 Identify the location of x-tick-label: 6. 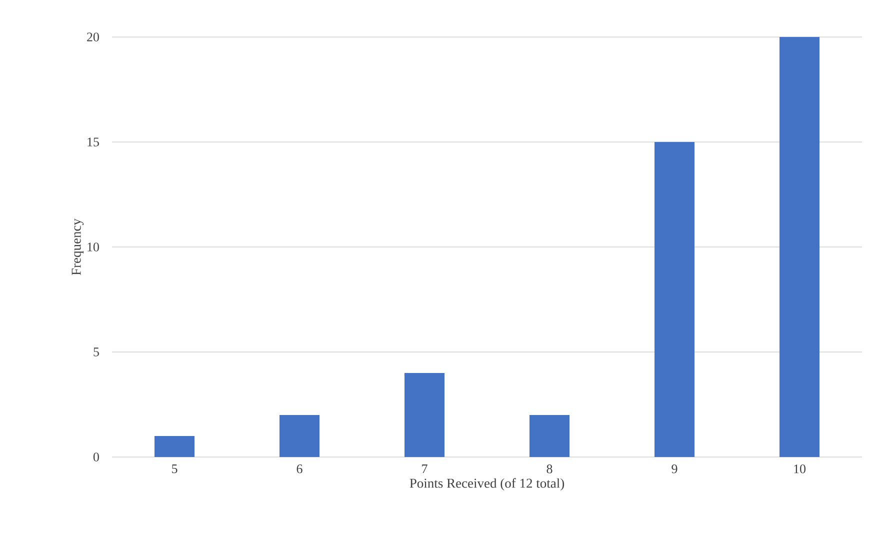
(299, 469).